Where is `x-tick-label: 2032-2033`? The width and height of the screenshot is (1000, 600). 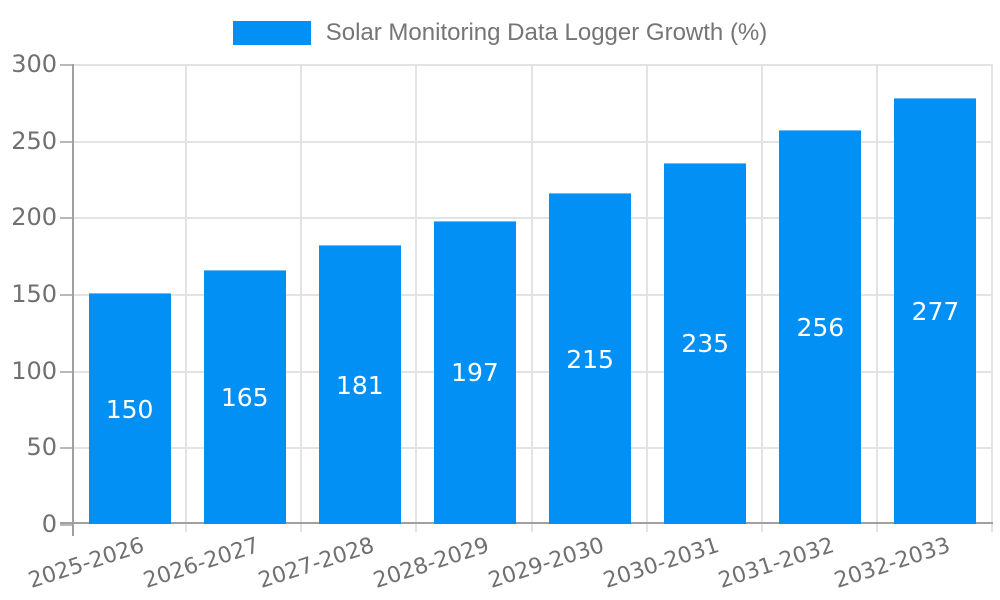 x-tick-label: 2032-2033 is located at coordinates (892, 563).